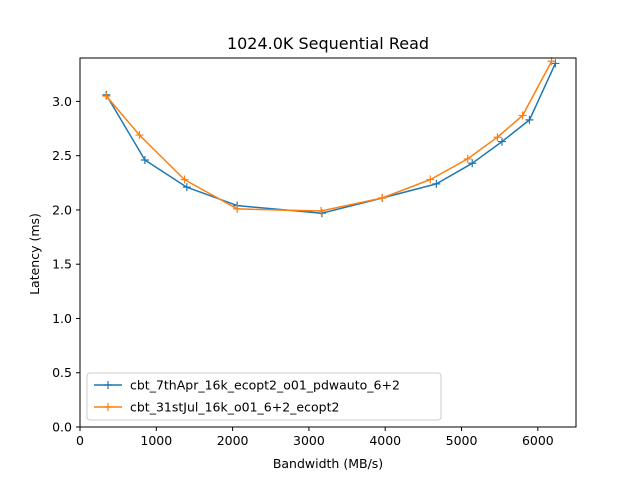 This screenshot has height=480, width=640. I want to click on x-tick-label: 0, so click(80, 440).